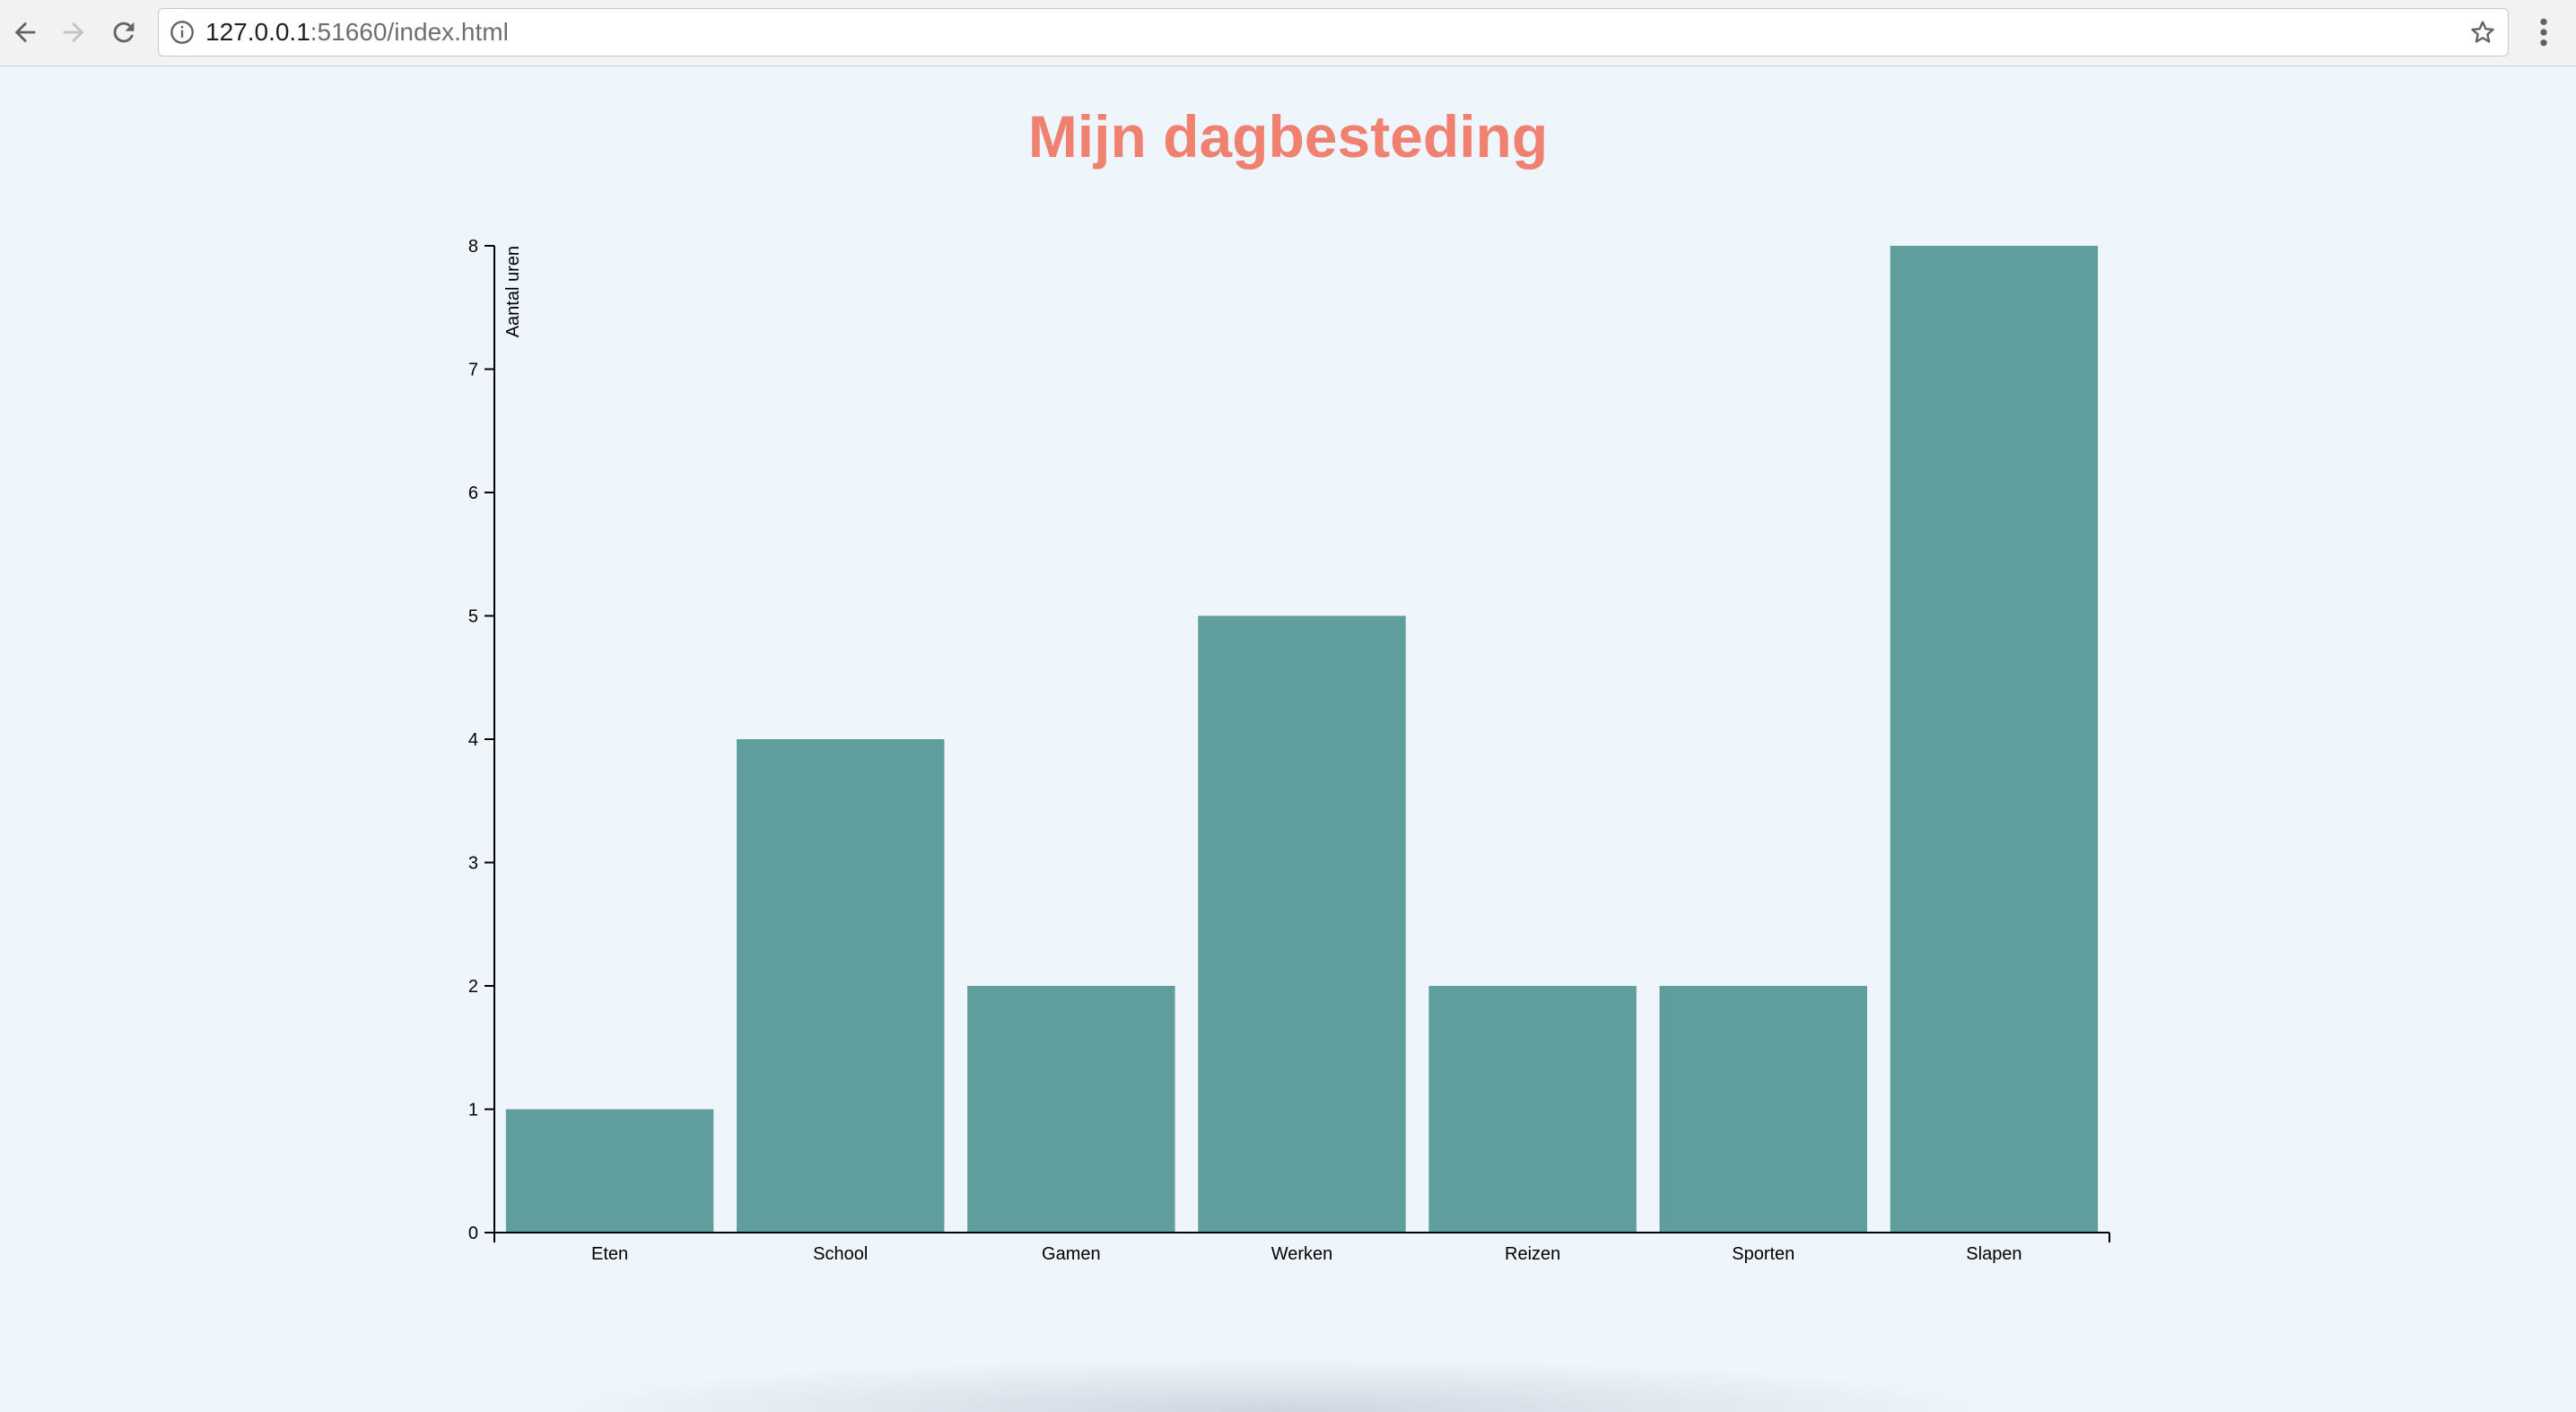 The image size is (2576, 1412). I want to click on url-host: 127.0.0.1, so click(258, 32).